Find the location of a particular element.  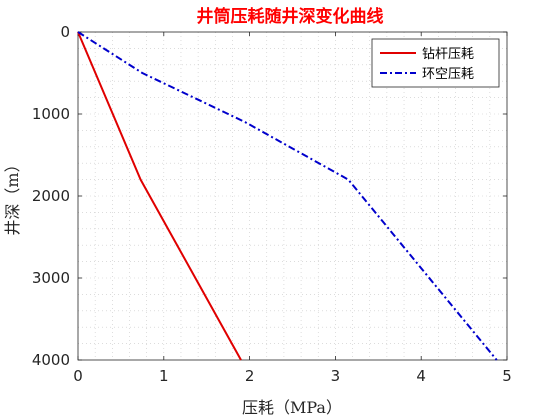

y-tick-label: 0 is located at coordinates (65, 32).